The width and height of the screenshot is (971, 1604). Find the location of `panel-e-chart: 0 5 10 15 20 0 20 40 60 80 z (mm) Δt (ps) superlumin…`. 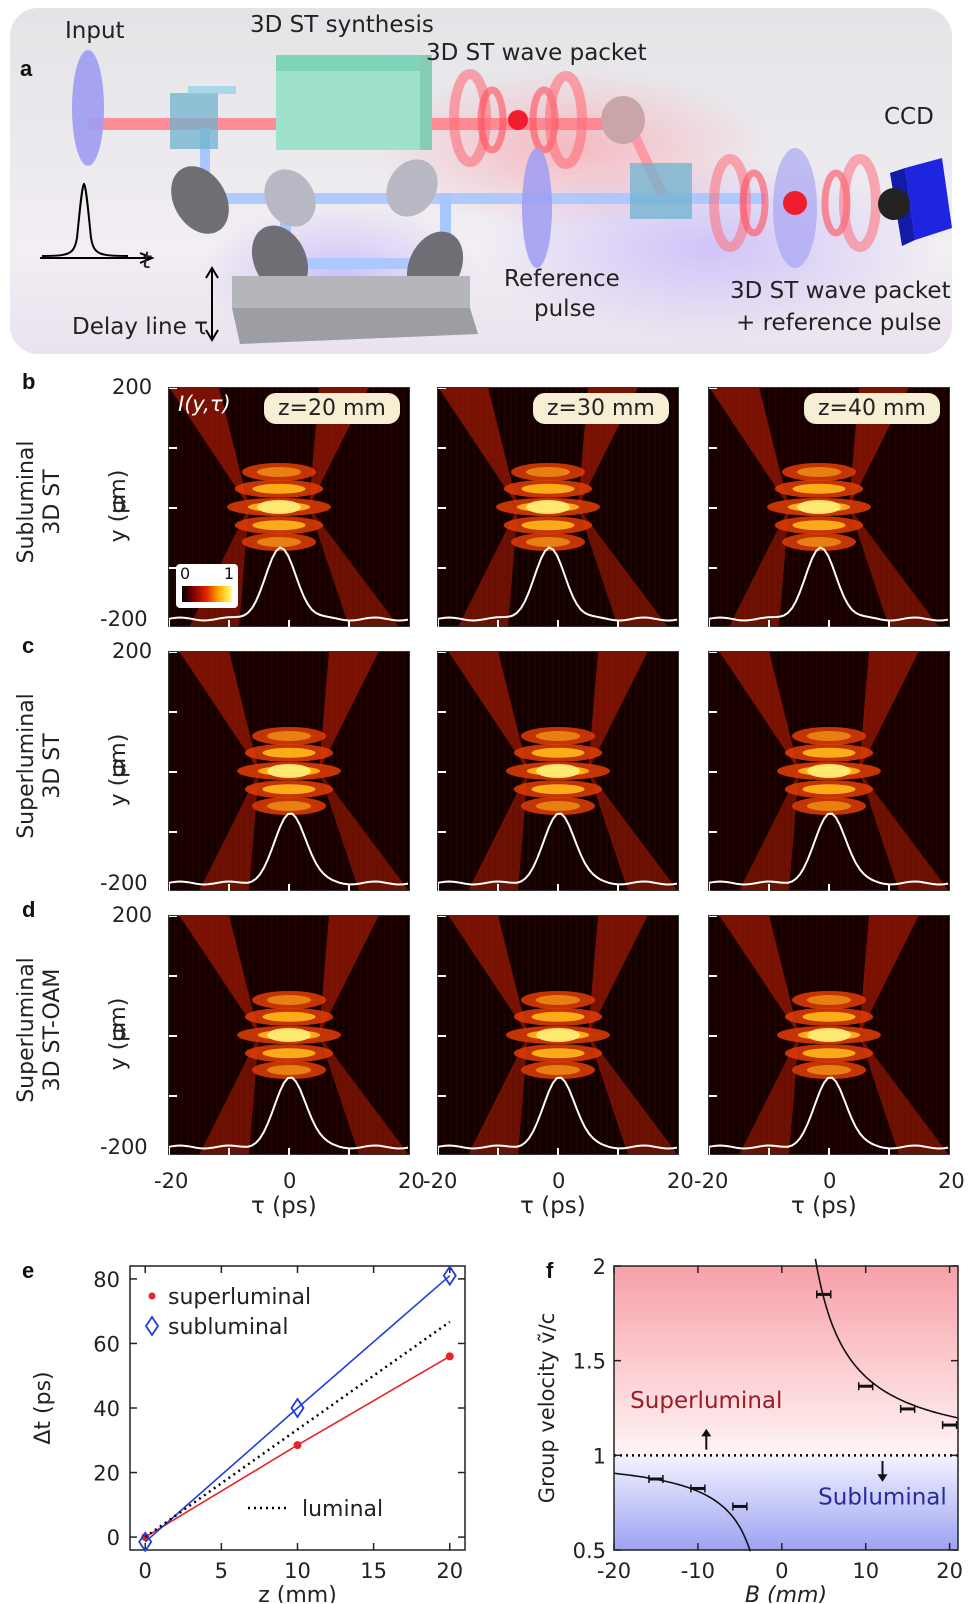

panel-e-chart: 0 5 10 15 20 0 20 40 60 80 z (mm) Δt (ps) superlumin… is located at coordinates (248, 1434).